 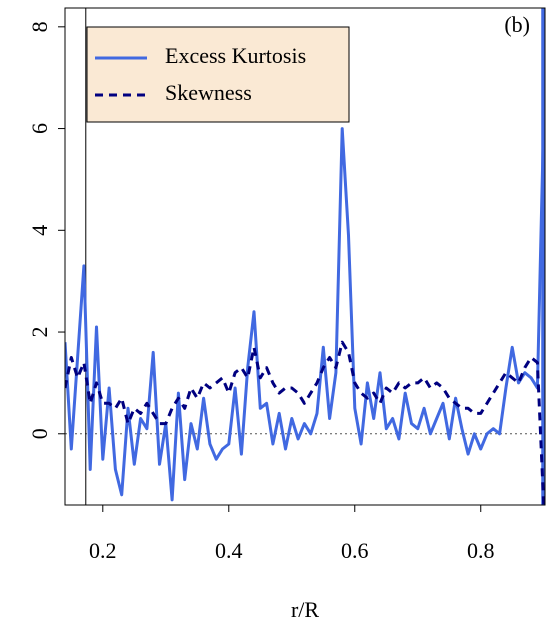 What do you see at coordinates (481, 550) in the screenshot?
I see `x-tick-label: 0.8` at bounding box center [481, 550].